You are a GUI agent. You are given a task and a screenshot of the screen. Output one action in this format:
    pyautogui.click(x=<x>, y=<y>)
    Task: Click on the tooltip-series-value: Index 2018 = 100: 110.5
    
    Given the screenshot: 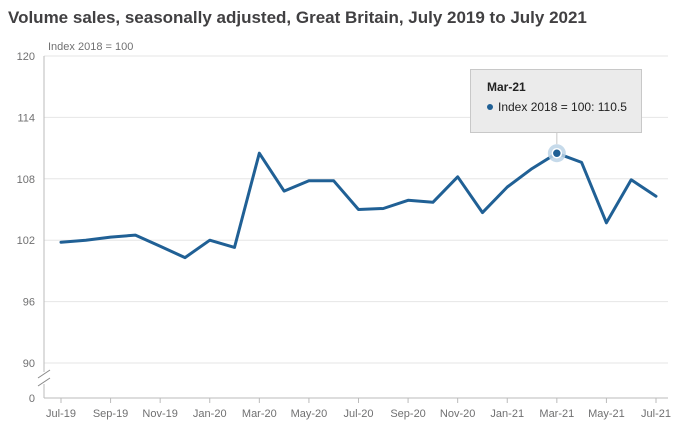 What is the action you would take?
    pyautogui.click(x=562, y=107)
    